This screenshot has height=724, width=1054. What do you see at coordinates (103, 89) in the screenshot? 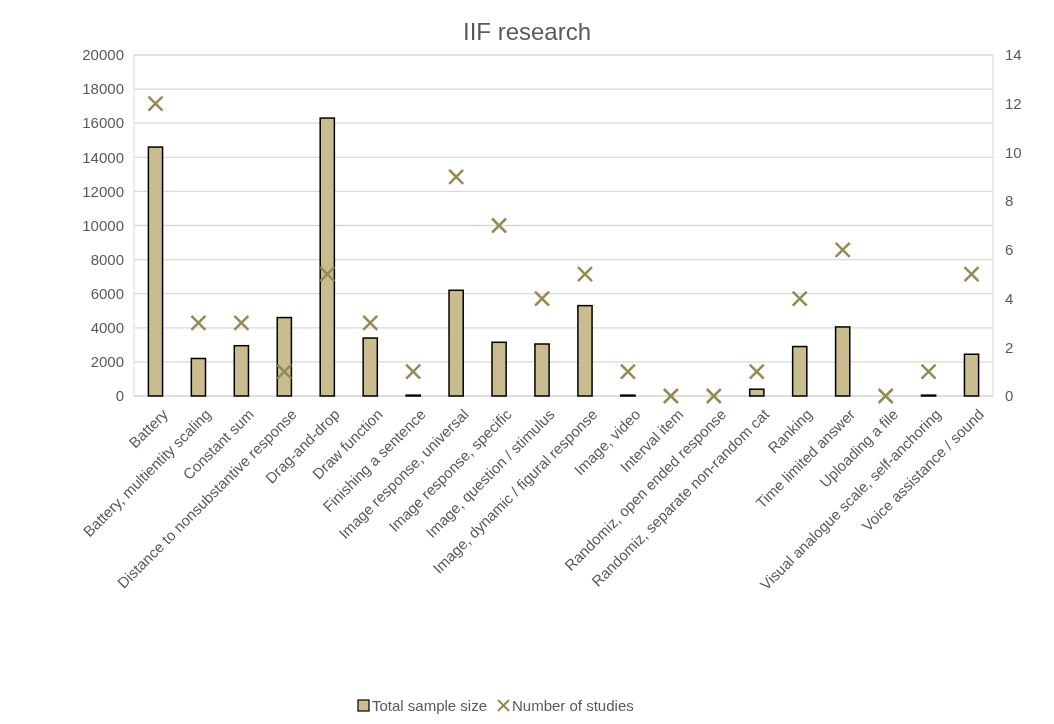
I see `y-tick-label: 18000` at bounding box center [103, 89].